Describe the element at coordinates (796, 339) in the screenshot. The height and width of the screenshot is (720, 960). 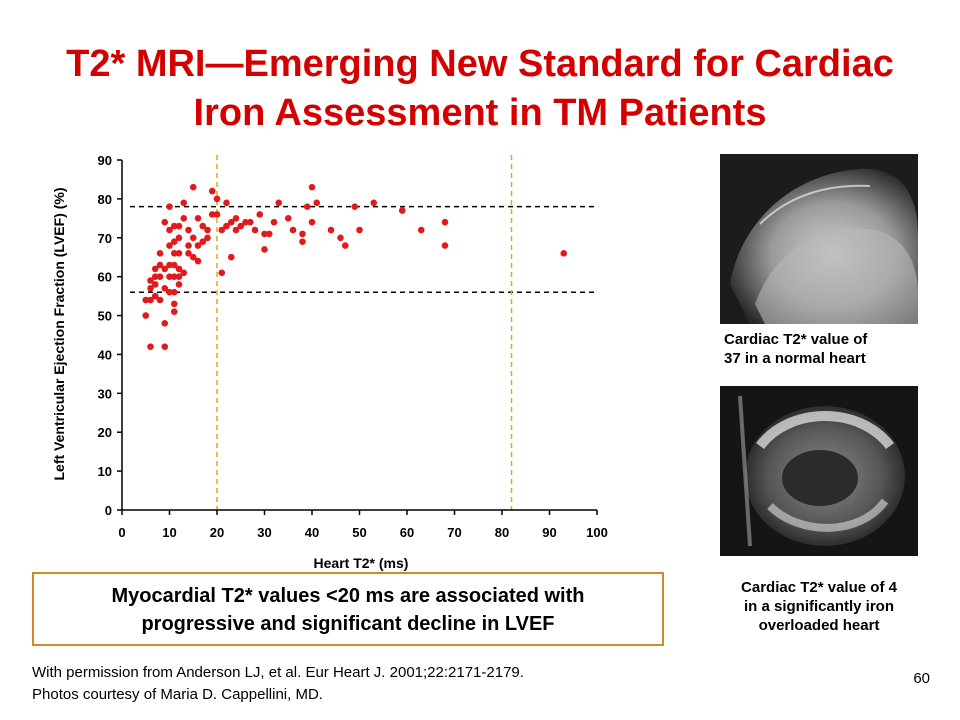
I see `caption-normal-line1: Cardiac T2* value of` at that location.